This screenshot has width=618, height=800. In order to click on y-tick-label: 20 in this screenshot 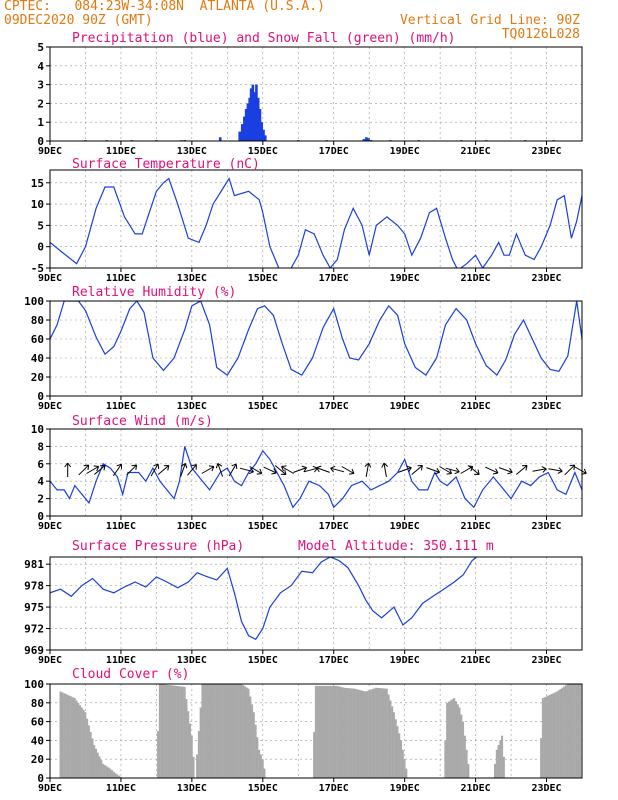, I will do `click(37, 759)`.